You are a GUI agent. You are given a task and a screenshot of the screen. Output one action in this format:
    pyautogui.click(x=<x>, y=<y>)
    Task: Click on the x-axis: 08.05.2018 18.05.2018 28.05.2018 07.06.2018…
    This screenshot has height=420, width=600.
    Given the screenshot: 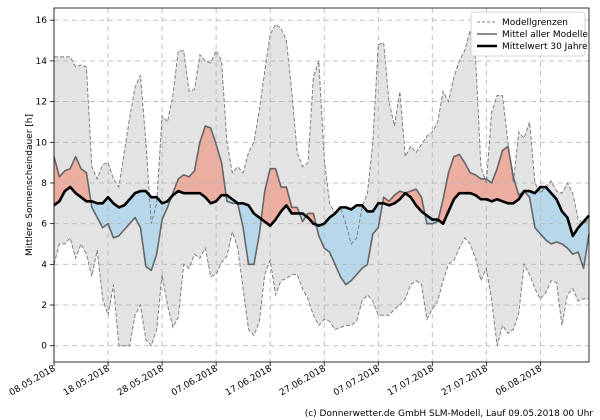 What is the action you would take?
    pyautogui.click(x=276, y=380)
    